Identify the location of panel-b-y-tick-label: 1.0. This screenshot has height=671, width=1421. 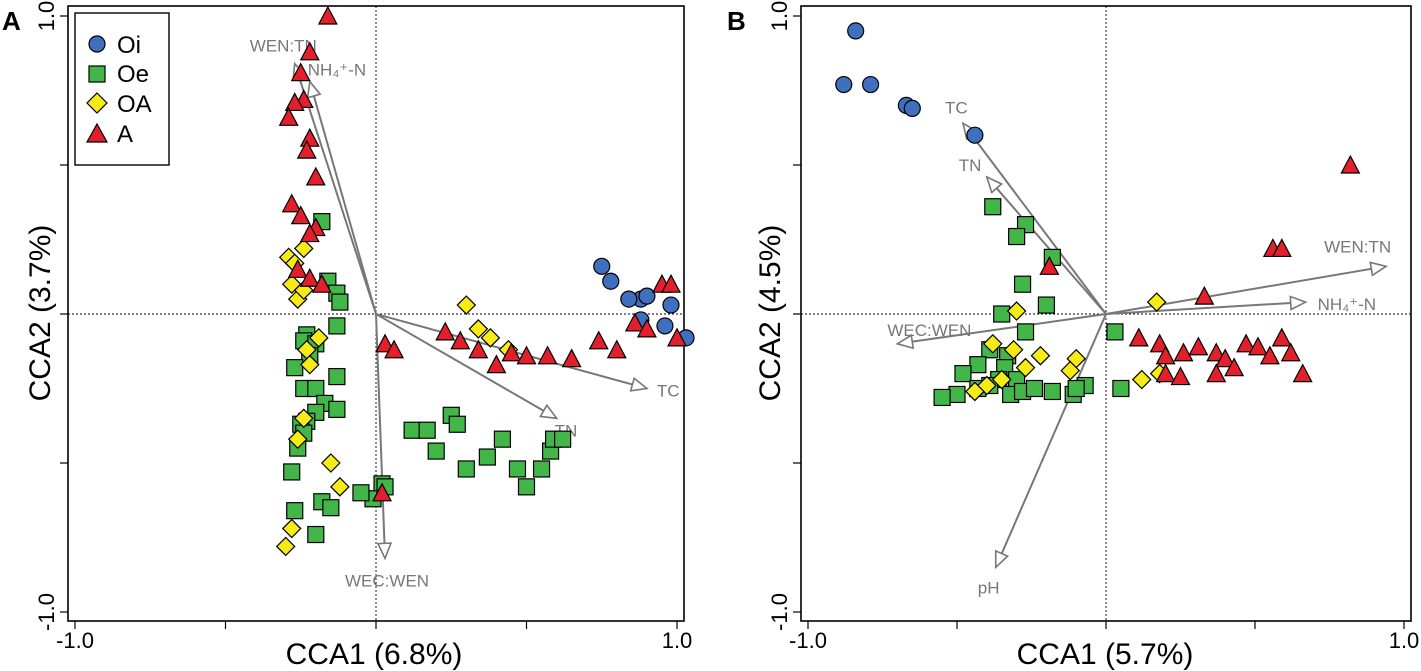
(779, 16).